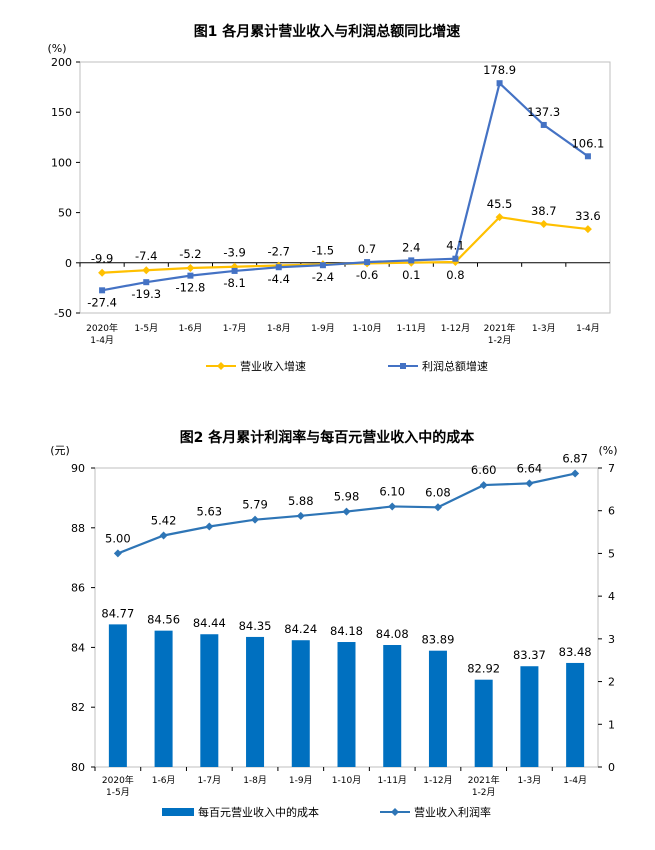 The height and width of the screenshot is (850, 655). I want to click on chart-1-y-tick-label: -50, so click(63, 313).